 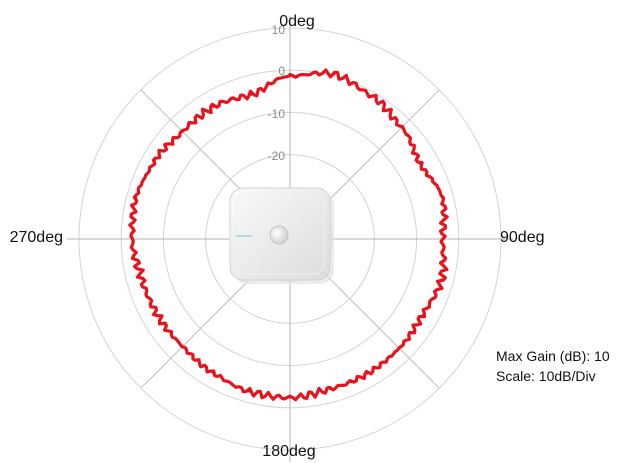 What do you see at coordinates (546, 376) in the screenshot?
I see `scale-text: Scale: 10dB/Div` at bounding box center [546, 376].